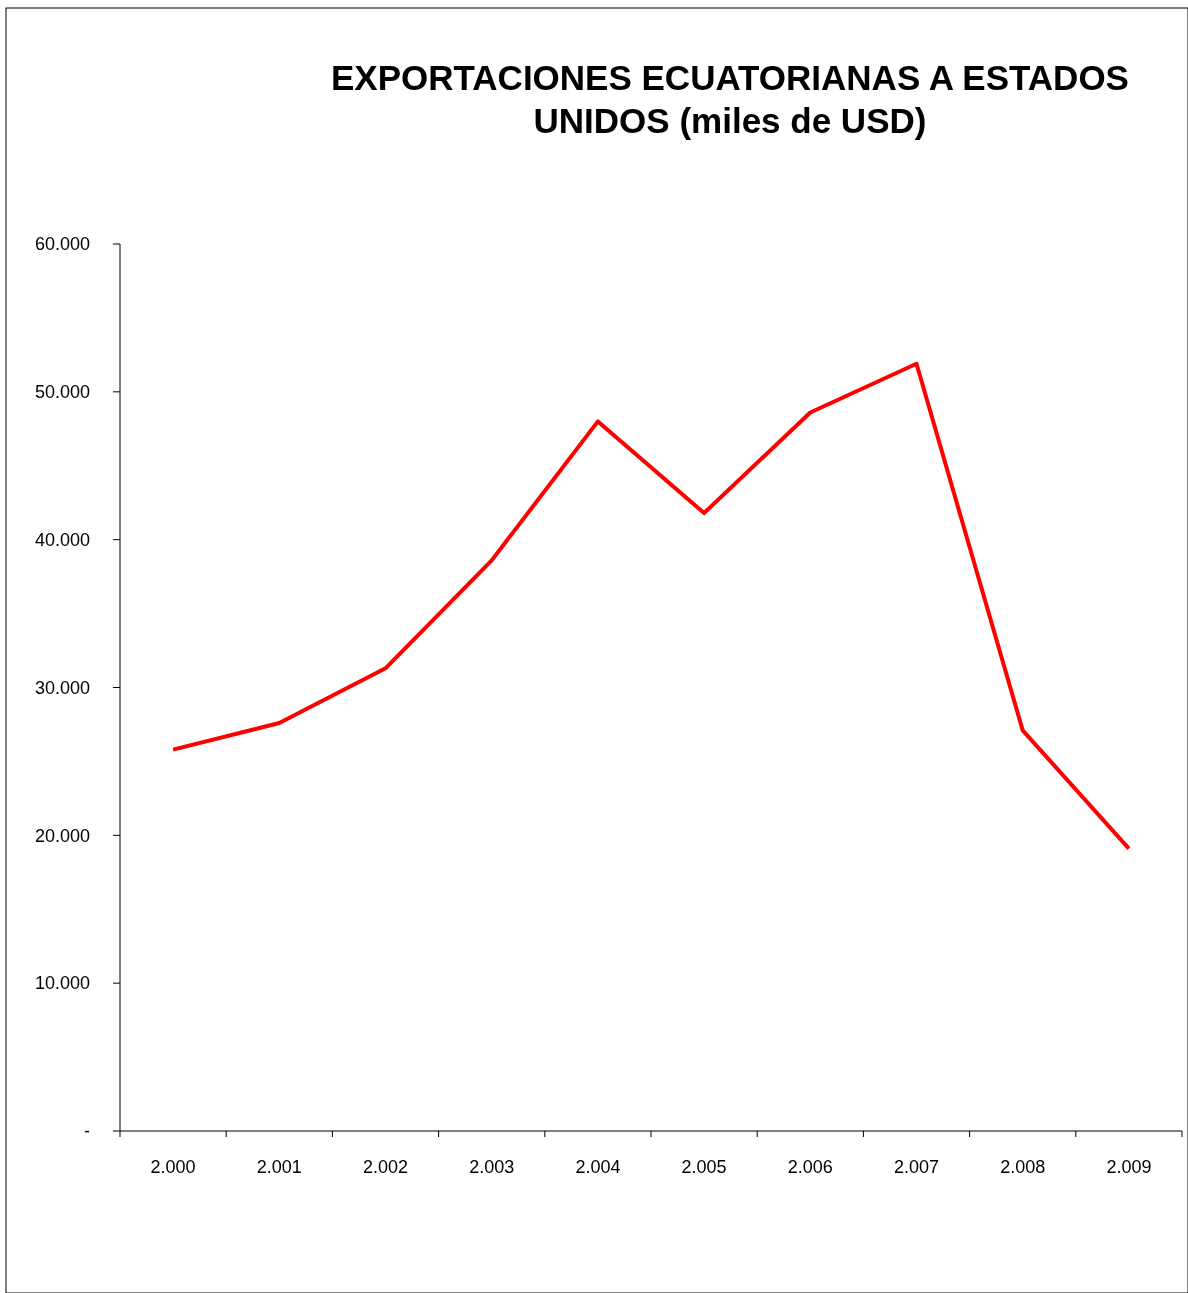  What do you see at coordinates (492, 1167) in the screenshot?
I see `x-tick-label: 2.003` at bounding box center [492, 1167].